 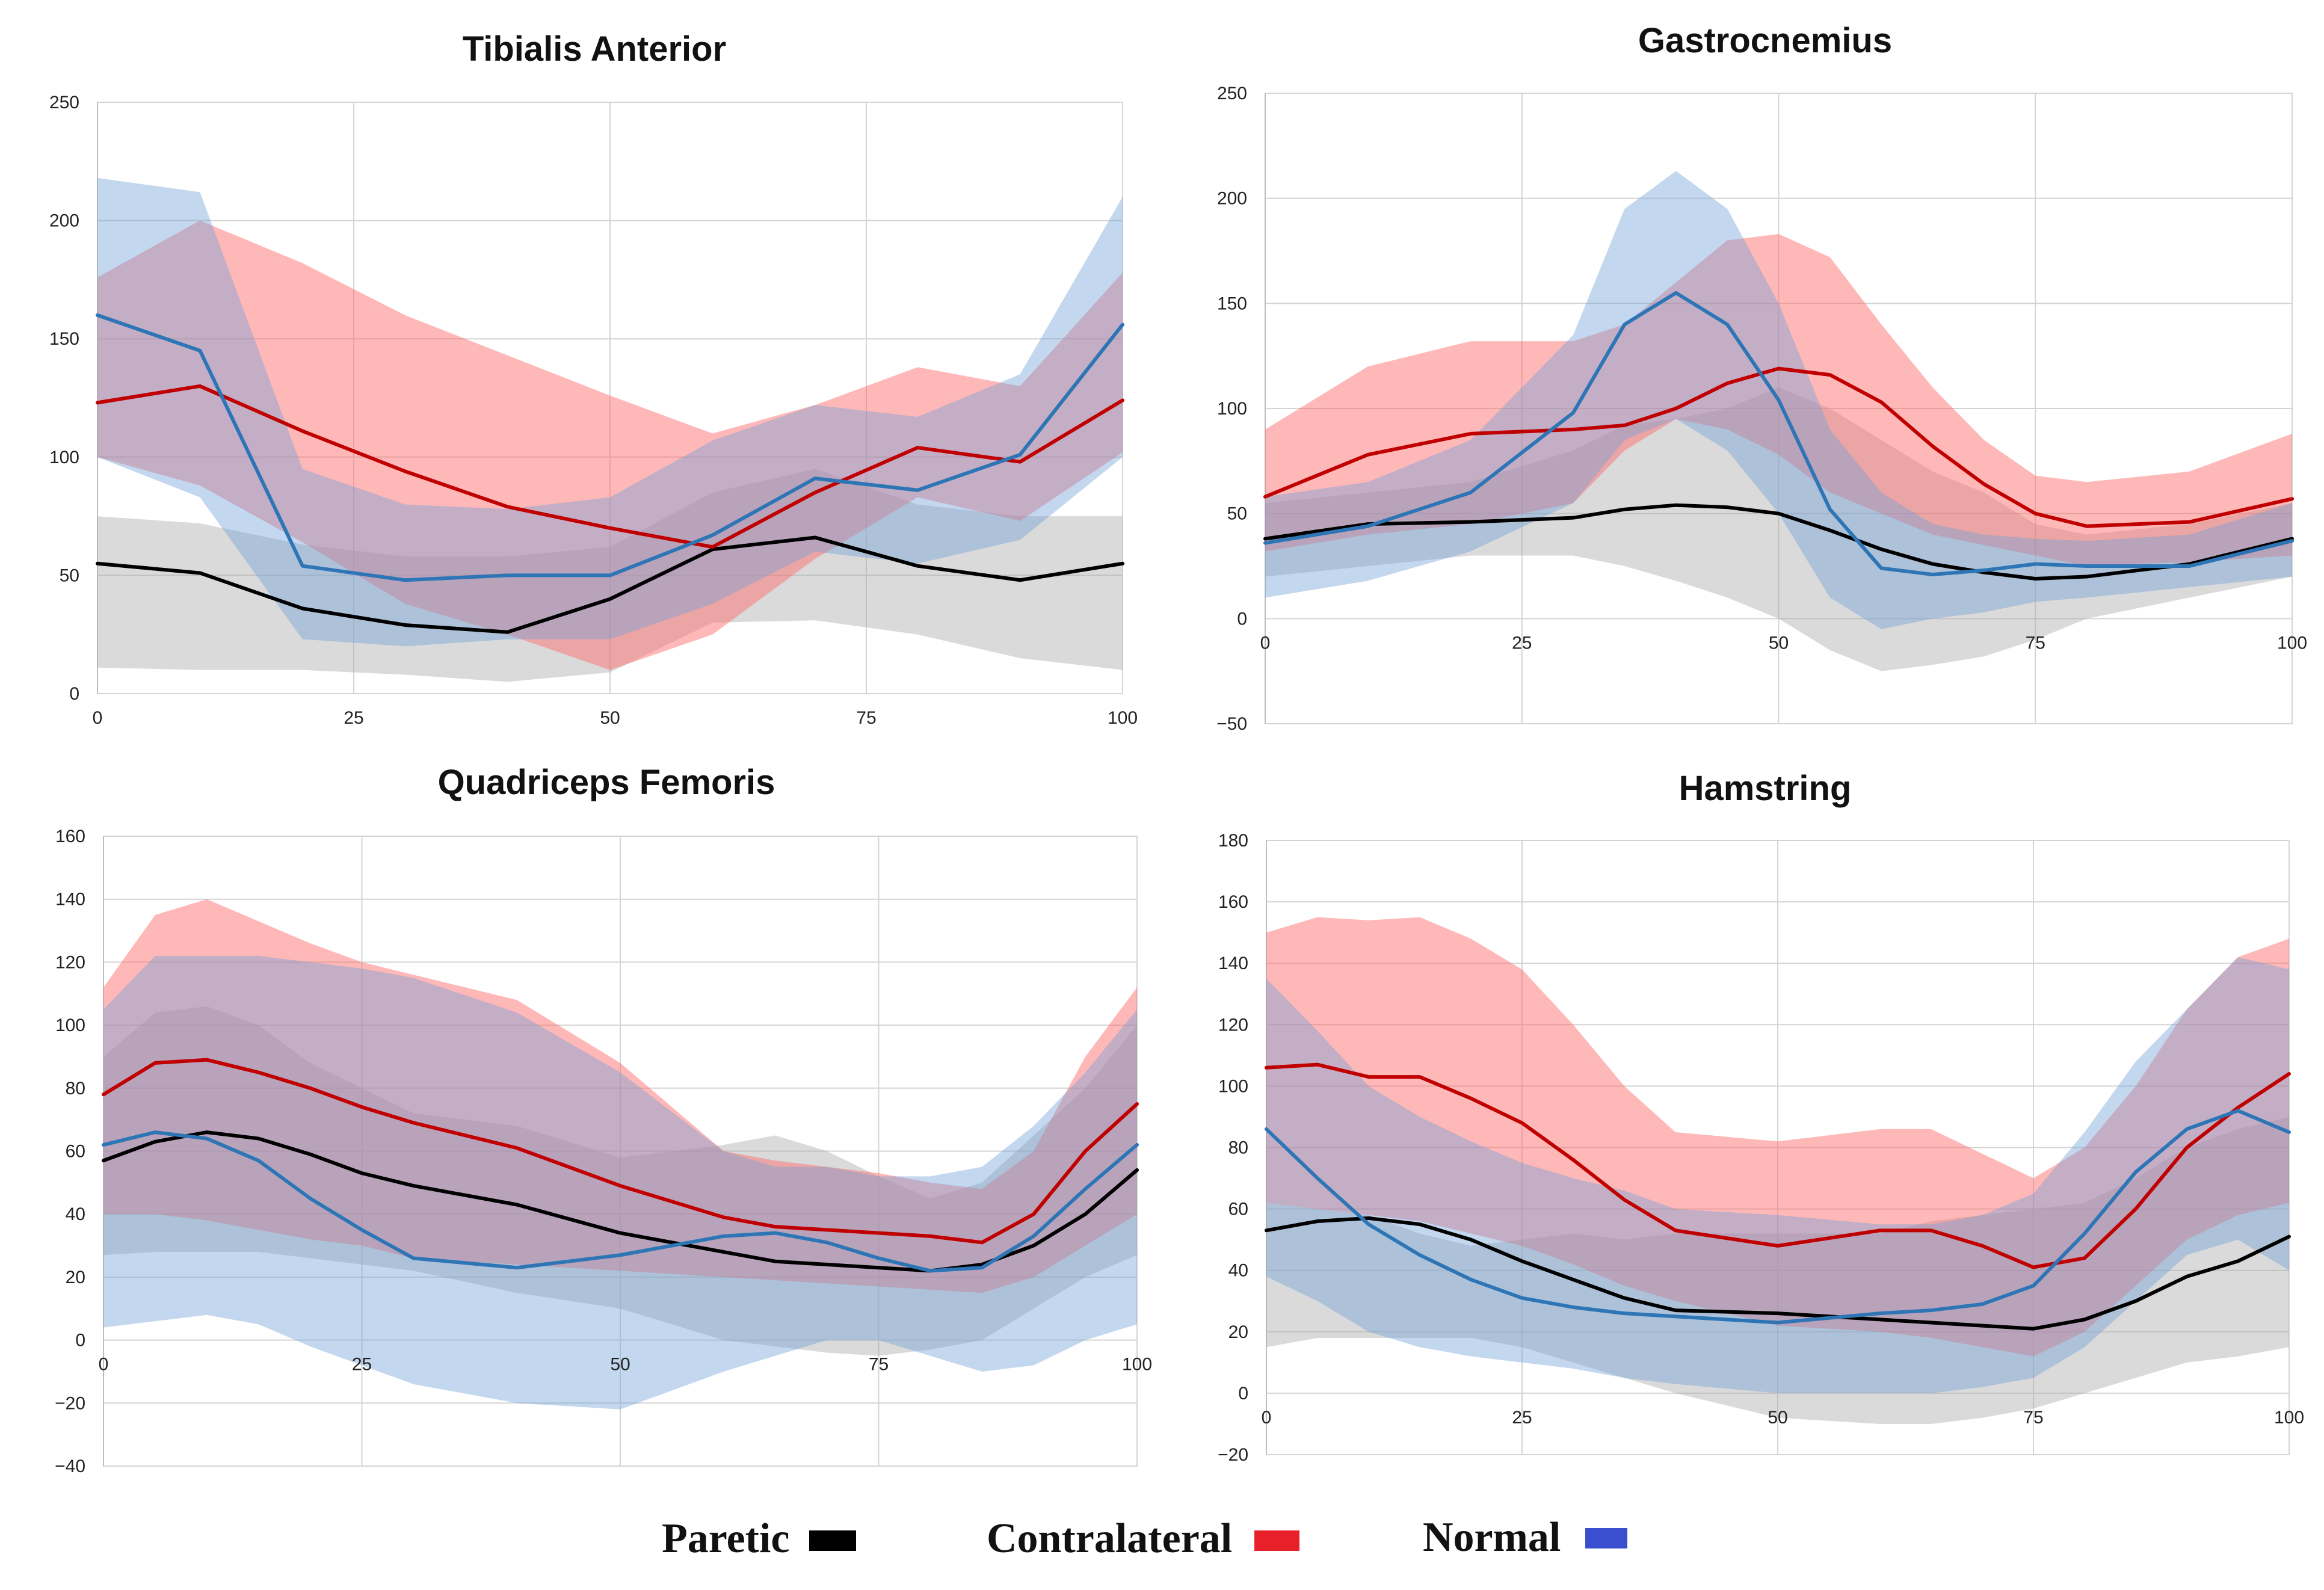 I want to click on y-tick-label: 140, so click(x=1233, y=964).